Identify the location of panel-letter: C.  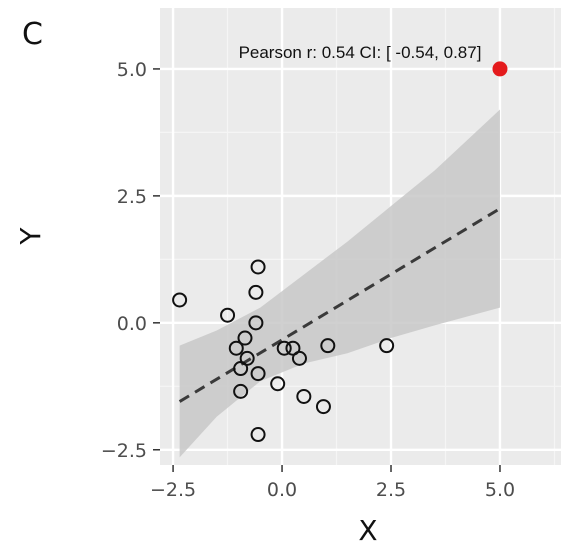
(32, 34).